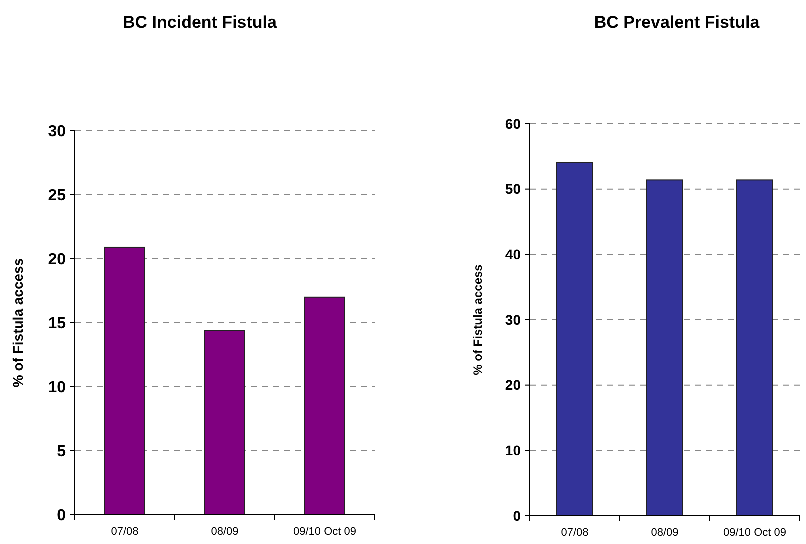 This screenshot has height=544, width=806. Describe the element at coordinates (677, 22) in the screenshot. I see `chart-title: BC Prevalent Fistula` at that location.